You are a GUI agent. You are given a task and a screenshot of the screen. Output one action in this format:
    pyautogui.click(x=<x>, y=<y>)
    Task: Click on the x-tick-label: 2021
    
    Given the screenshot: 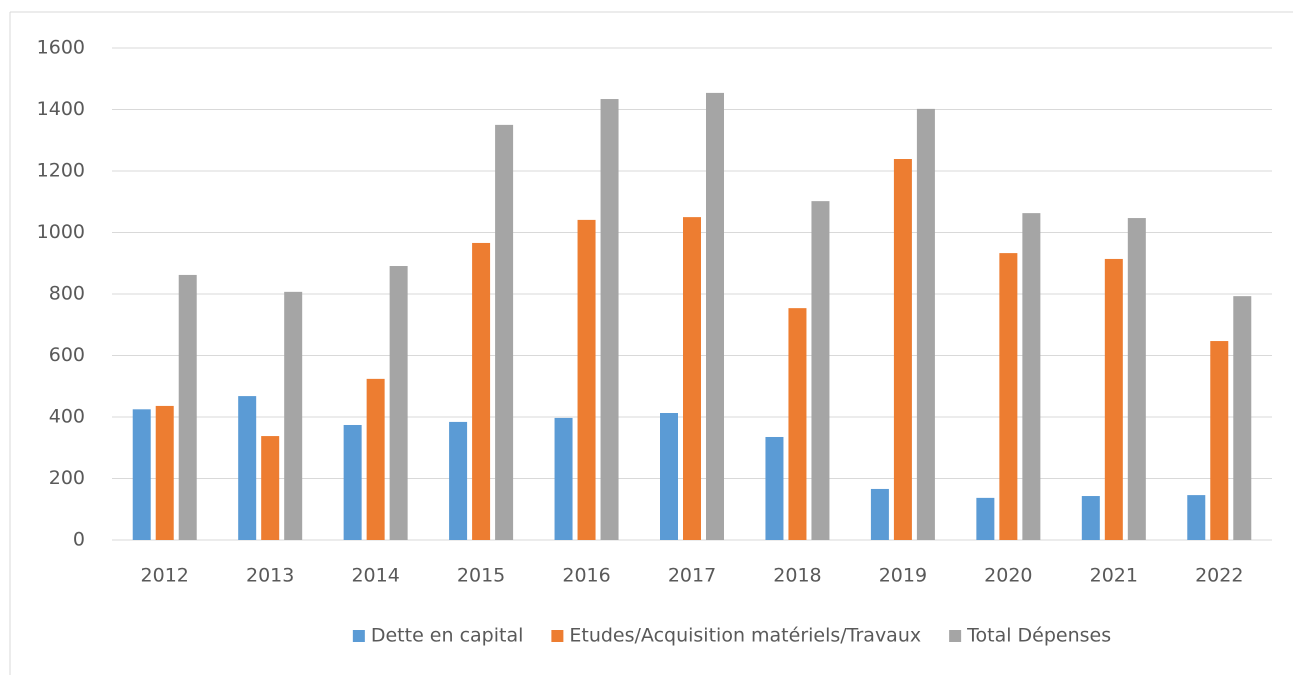 What is the action you would take?
    pyautogui.click(x=1114, y=576)
    